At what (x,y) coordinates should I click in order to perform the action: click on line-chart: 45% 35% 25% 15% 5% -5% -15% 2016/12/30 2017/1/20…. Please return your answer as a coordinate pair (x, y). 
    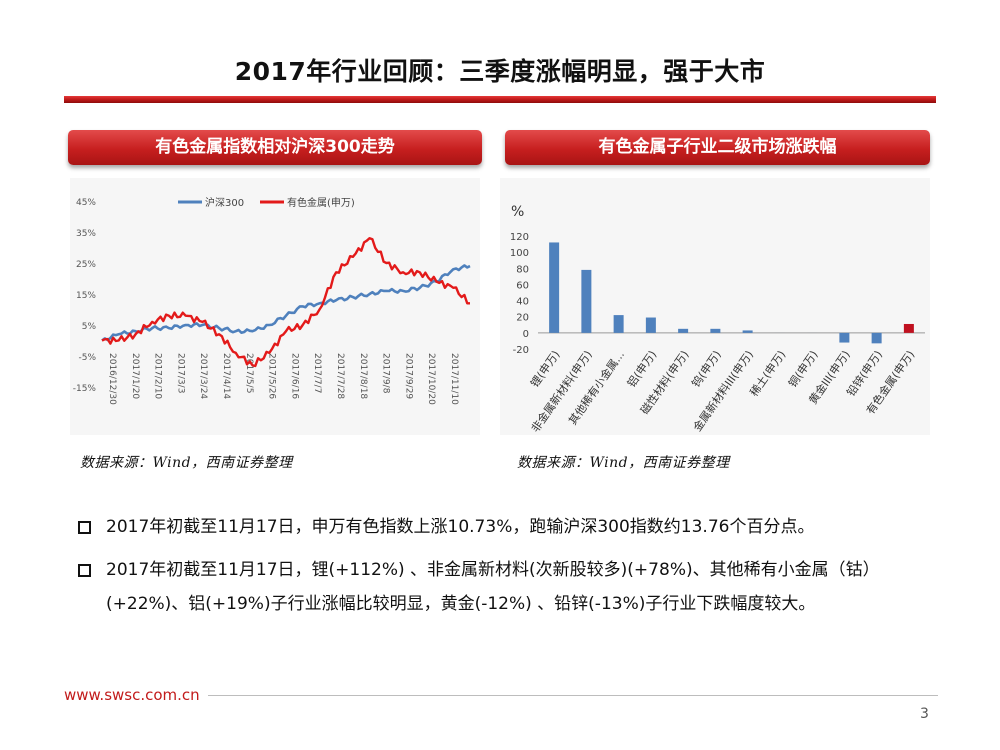
    Looking at the image, I should click on (272, 300).